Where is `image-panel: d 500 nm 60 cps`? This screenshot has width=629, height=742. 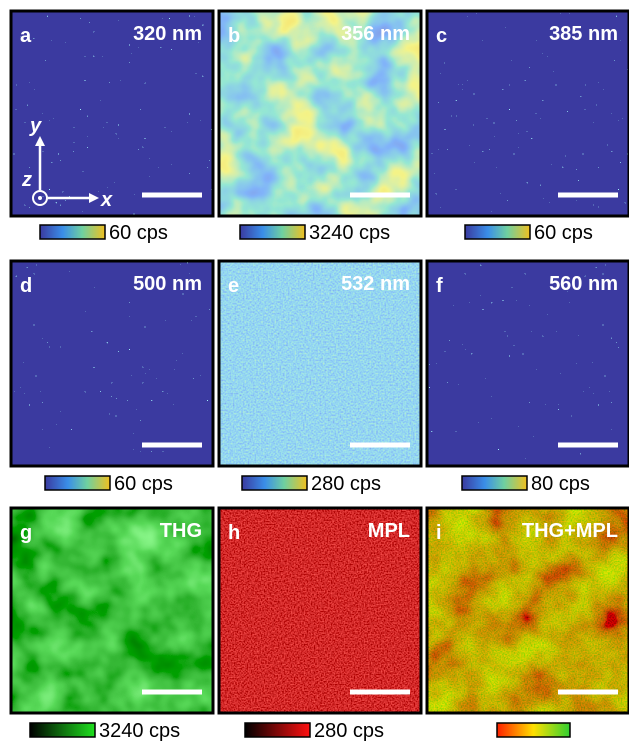
image-panel: d 500 nm 60 cps is located at coordinates (112, 377).